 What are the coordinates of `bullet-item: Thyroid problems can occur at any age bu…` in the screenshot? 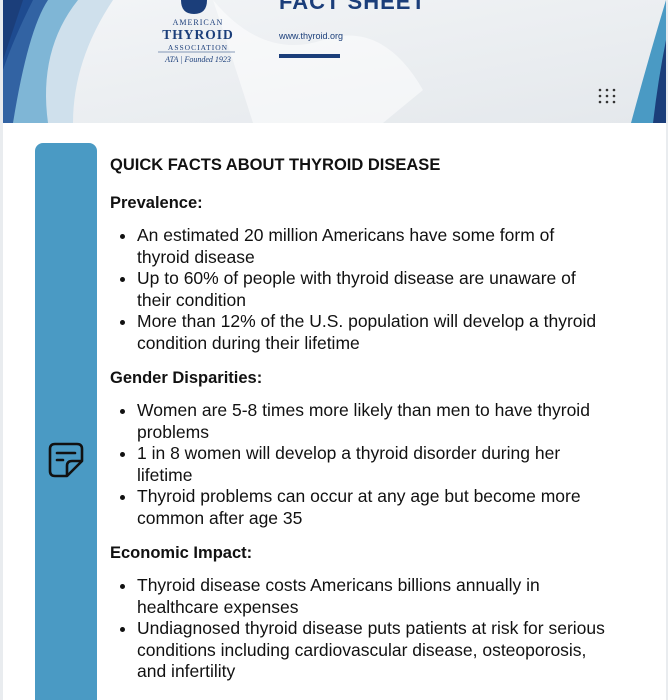 It's located at (372, 507).